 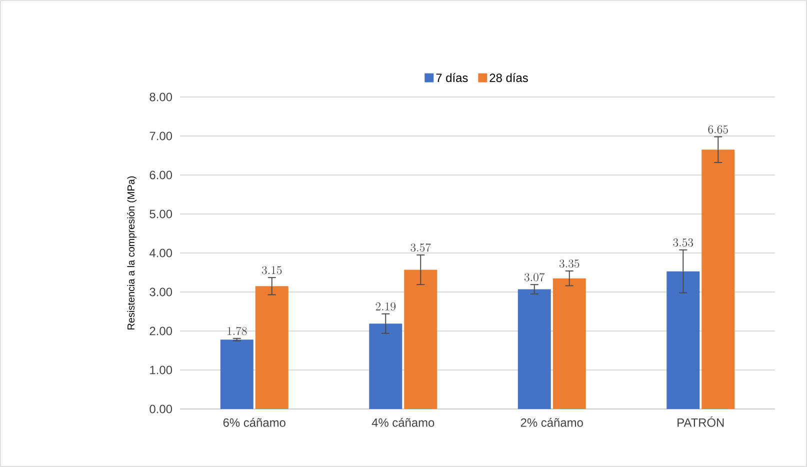 What do you see at coordinates (161, 331) in the screenshot?
I see `y-tick-label: 2.00` at bounding box center [161, 331].